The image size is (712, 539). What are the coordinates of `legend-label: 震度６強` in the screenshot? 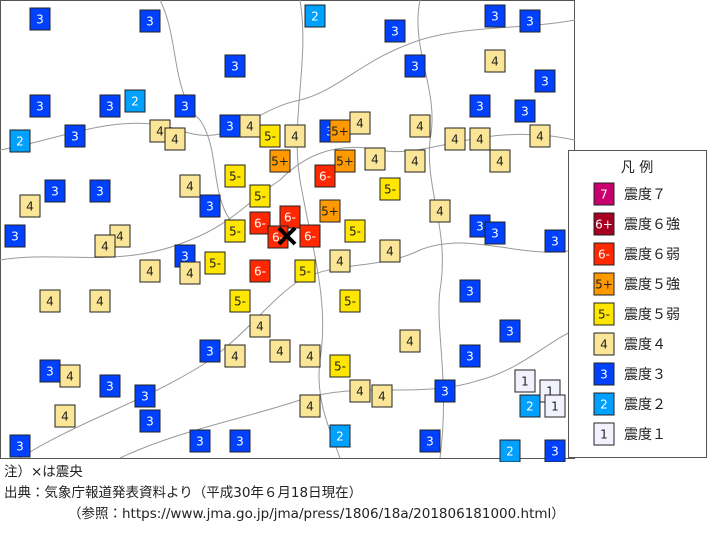 It's located at (652, 225).